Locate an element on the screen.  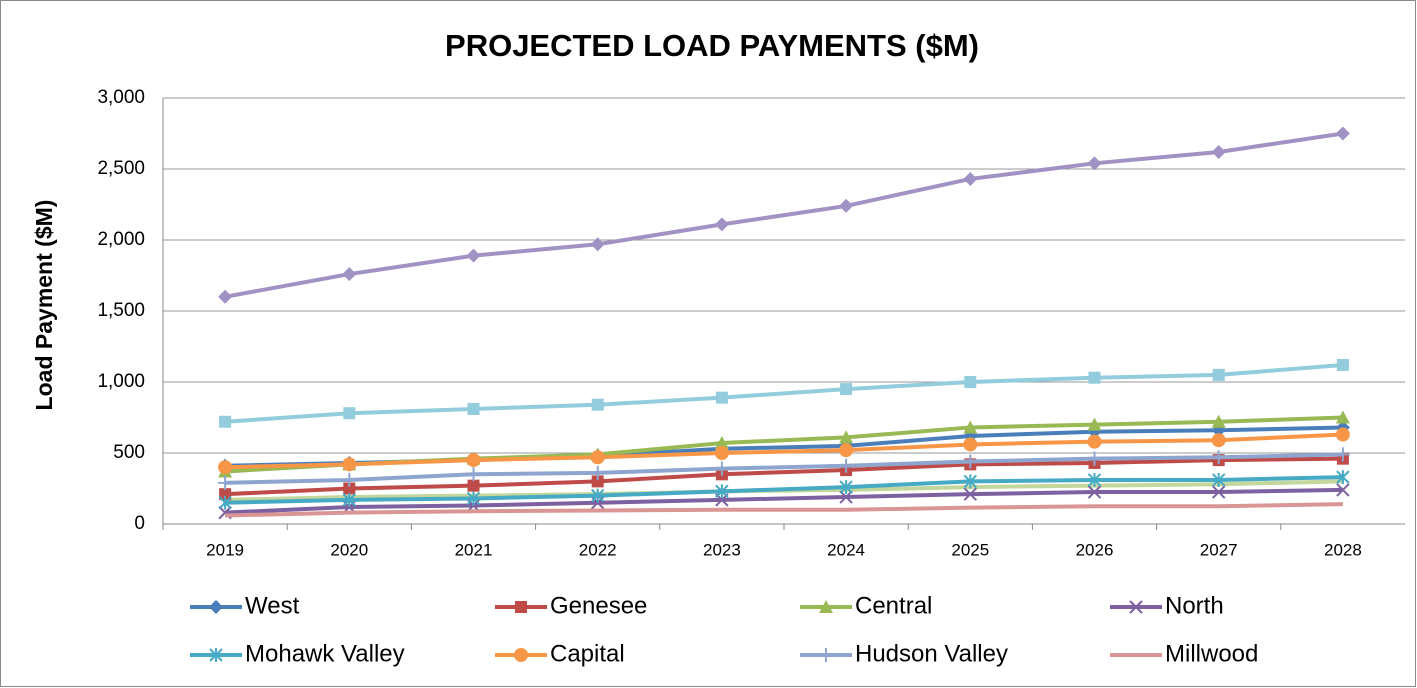
legend-item: North is located at coordinates (1167, 605).